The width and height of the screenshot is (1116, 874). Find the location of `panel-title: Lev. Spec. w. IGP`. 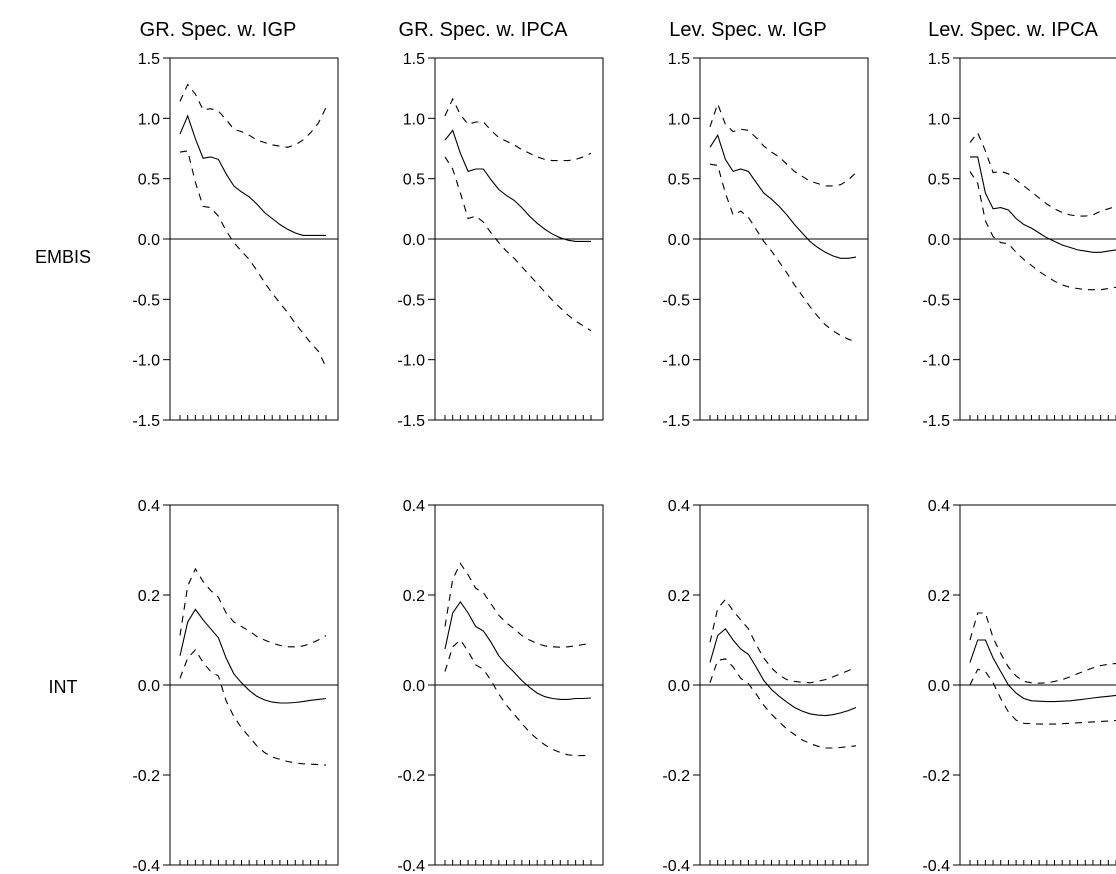

panel-title: Lev. Spec. w. IGP is located at coordinates (747, 30).